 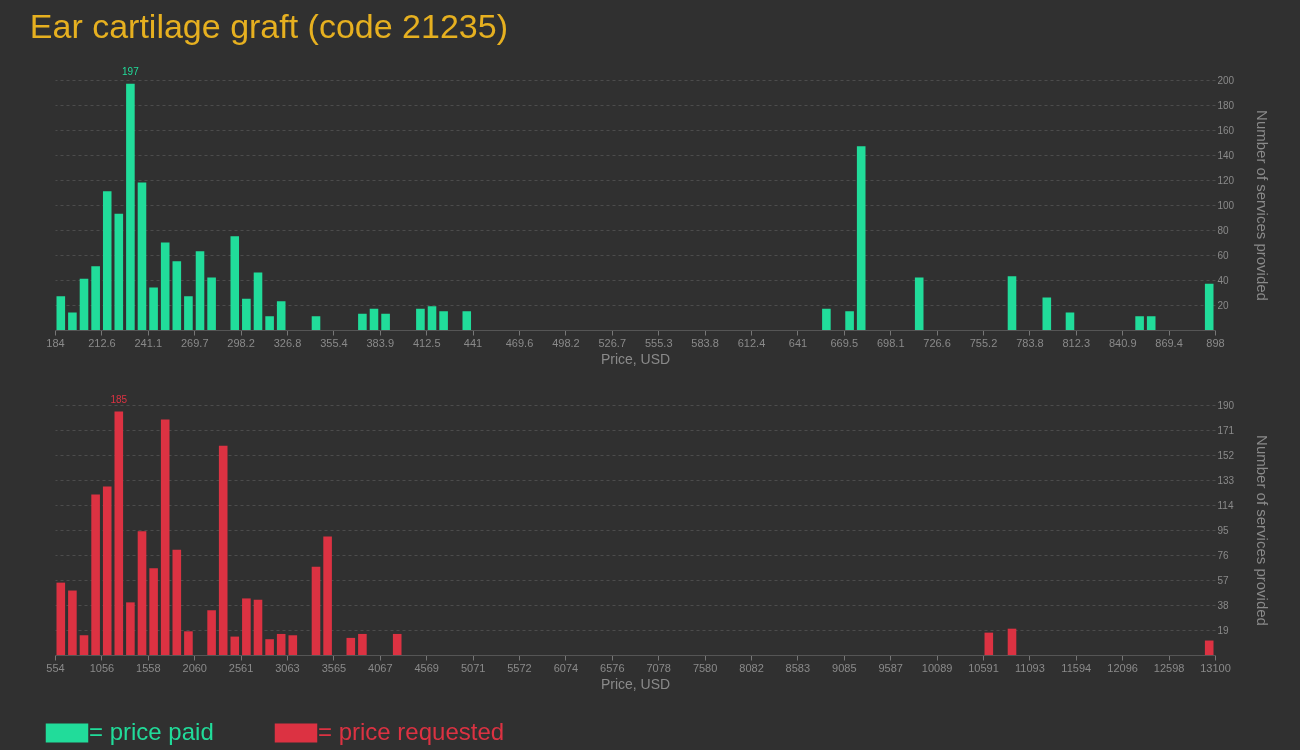 What do you see at coordinates (1122, 342) in the screenshot?
I see `x-tick-label: 840.9` at bounding box center [1122, 342].